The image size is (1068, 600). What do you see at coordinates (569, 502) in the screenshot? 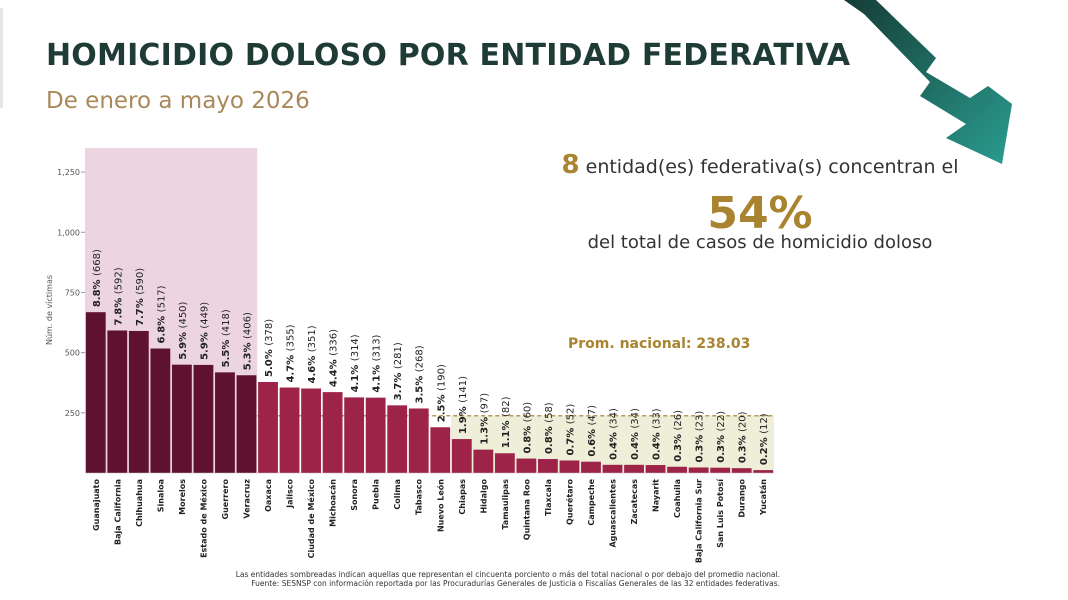
I see `category-label: Querétaro` at bounding box center [569, 502].